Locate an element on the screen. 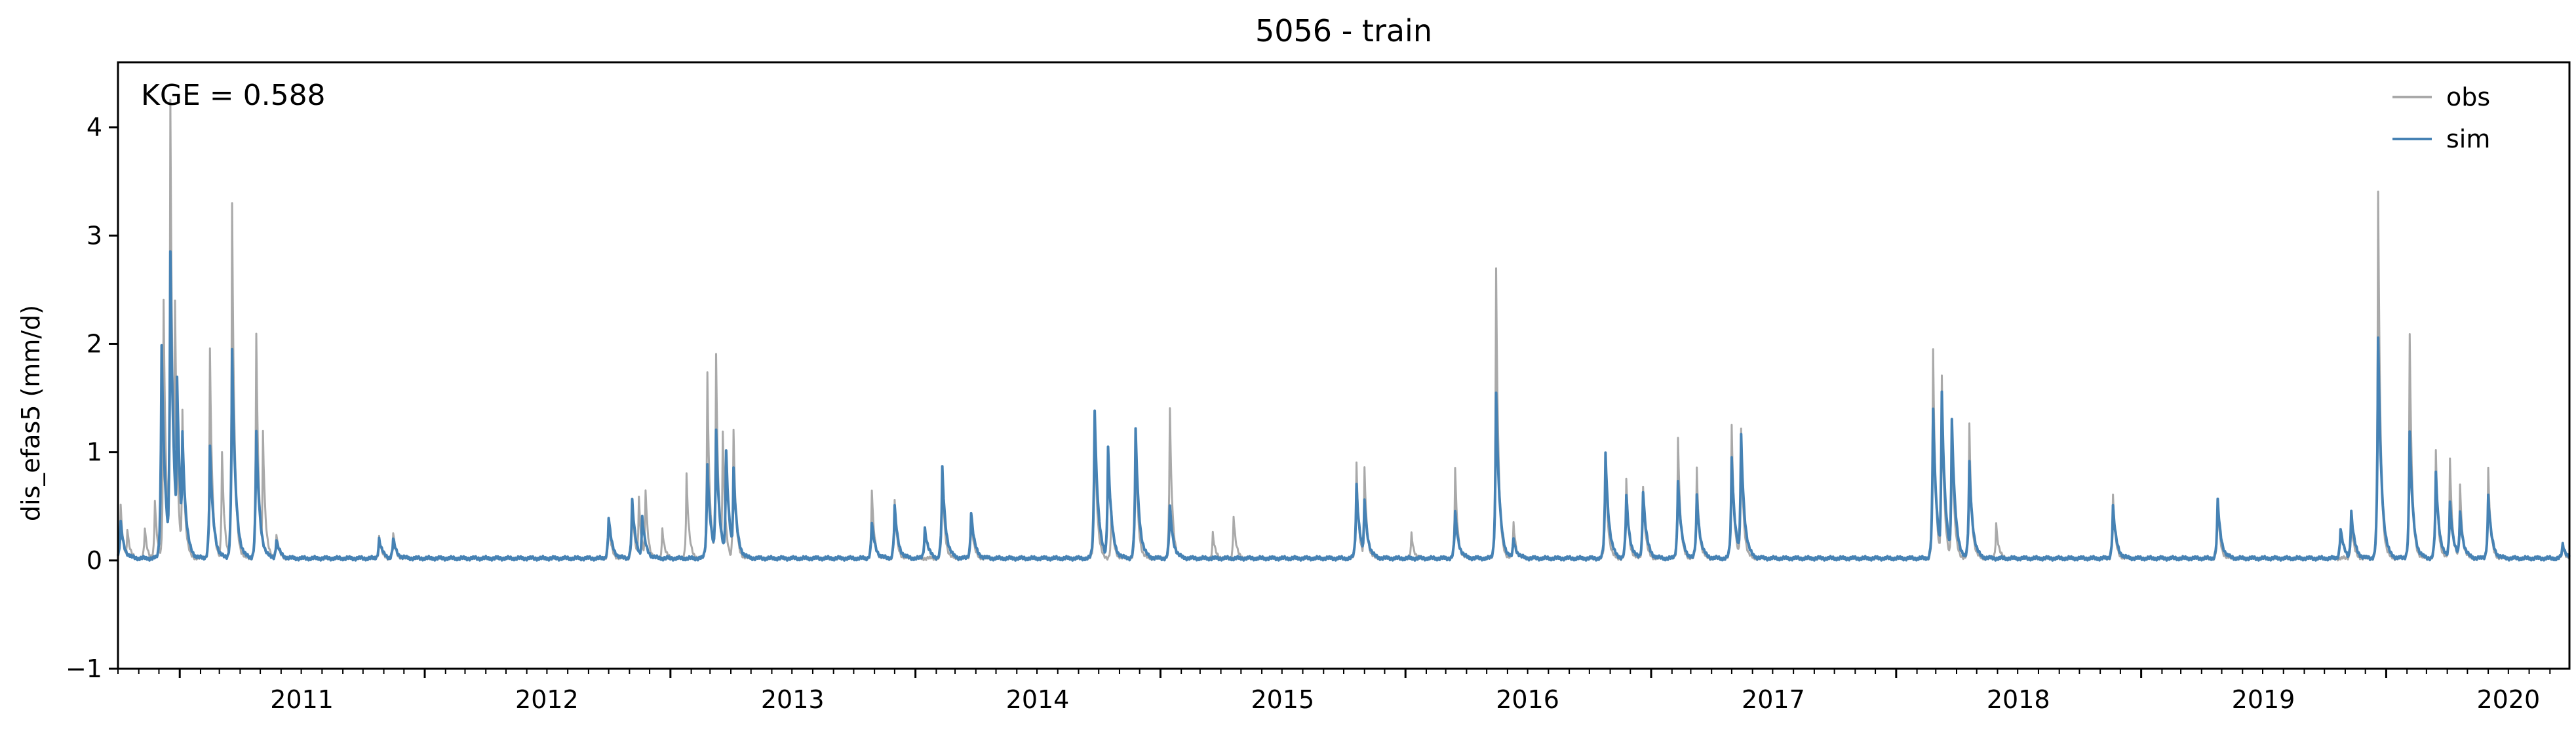 This screenshot has height=733, width=2576. x-tick-label: 2014 is located at coordinates (1038, 699).